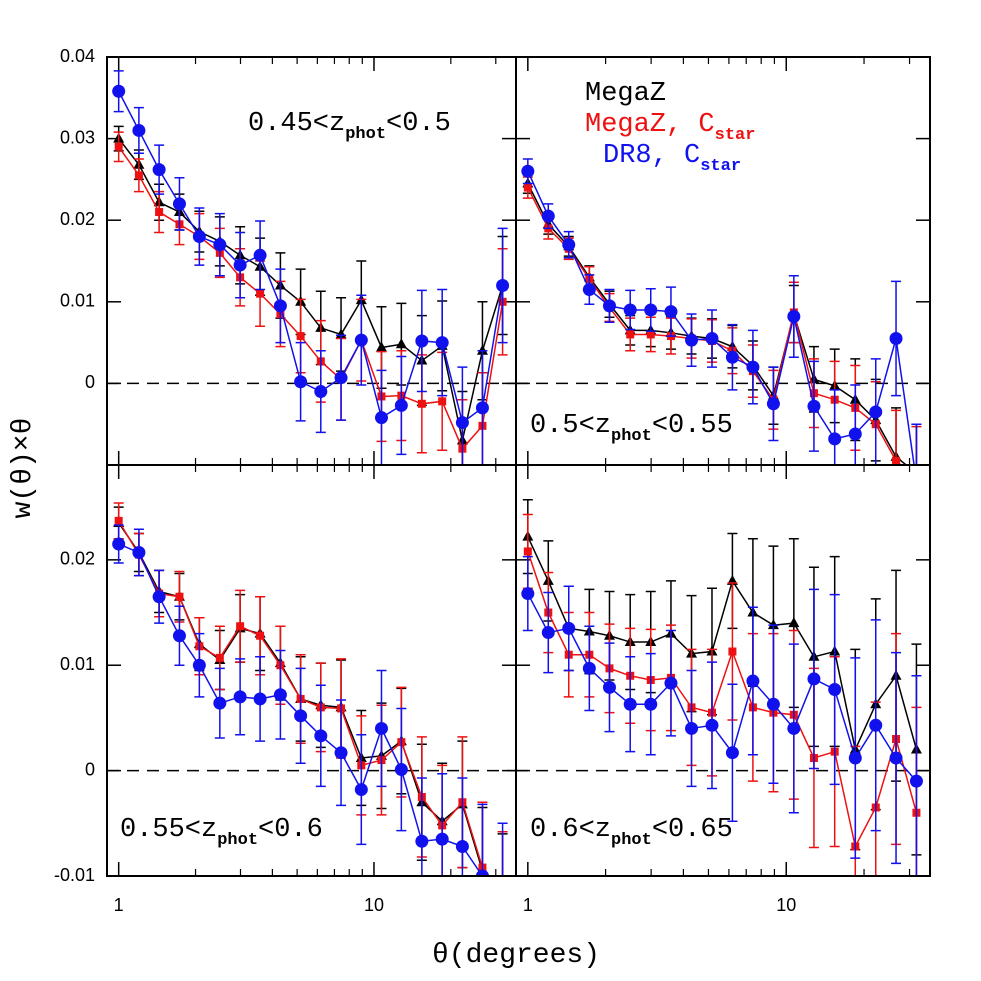 The image size is (981, 981). Describe the element at coordinates (672, 158) in the screenshot. I see `legend-entry: DR8, Cstar` at that location.